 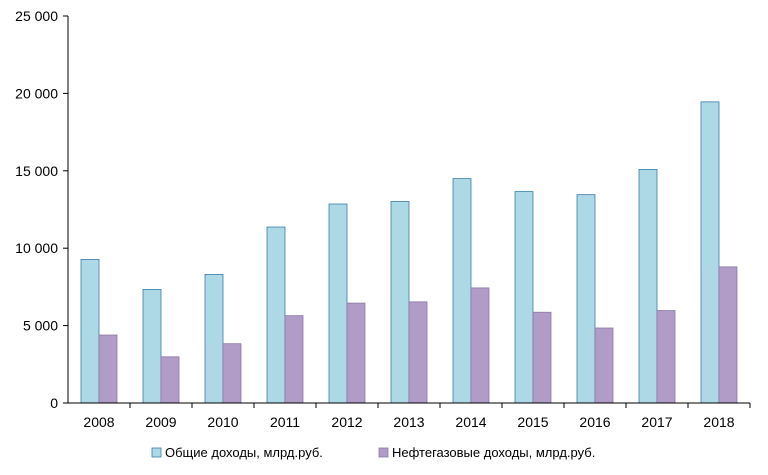 I want to click on bar-total-revenue-2018, so click(x=710, y=252).